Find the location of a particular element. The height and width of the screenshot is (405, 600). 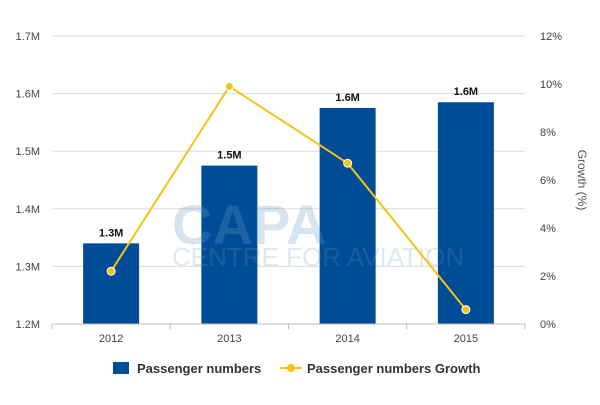

legend-swatch-bar is located at coordinates (121, 368).